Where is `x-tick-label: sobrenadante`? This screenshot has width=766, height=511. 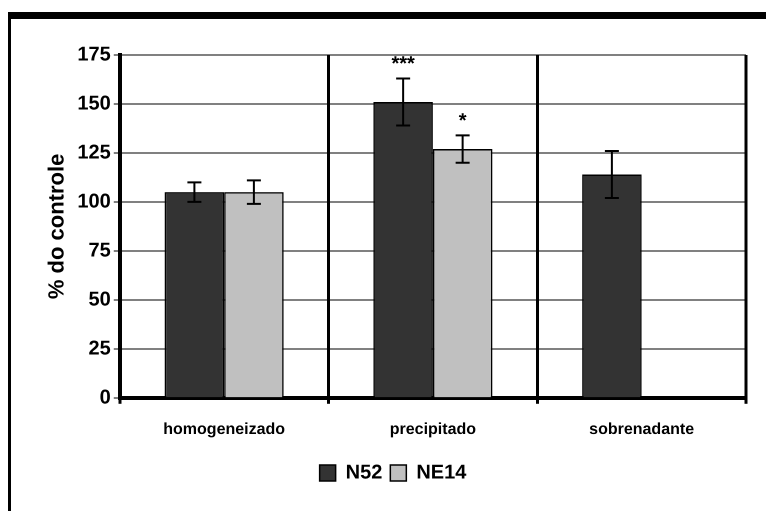 x-tick-label: sobrenadante is located at coordinates (641, 429).